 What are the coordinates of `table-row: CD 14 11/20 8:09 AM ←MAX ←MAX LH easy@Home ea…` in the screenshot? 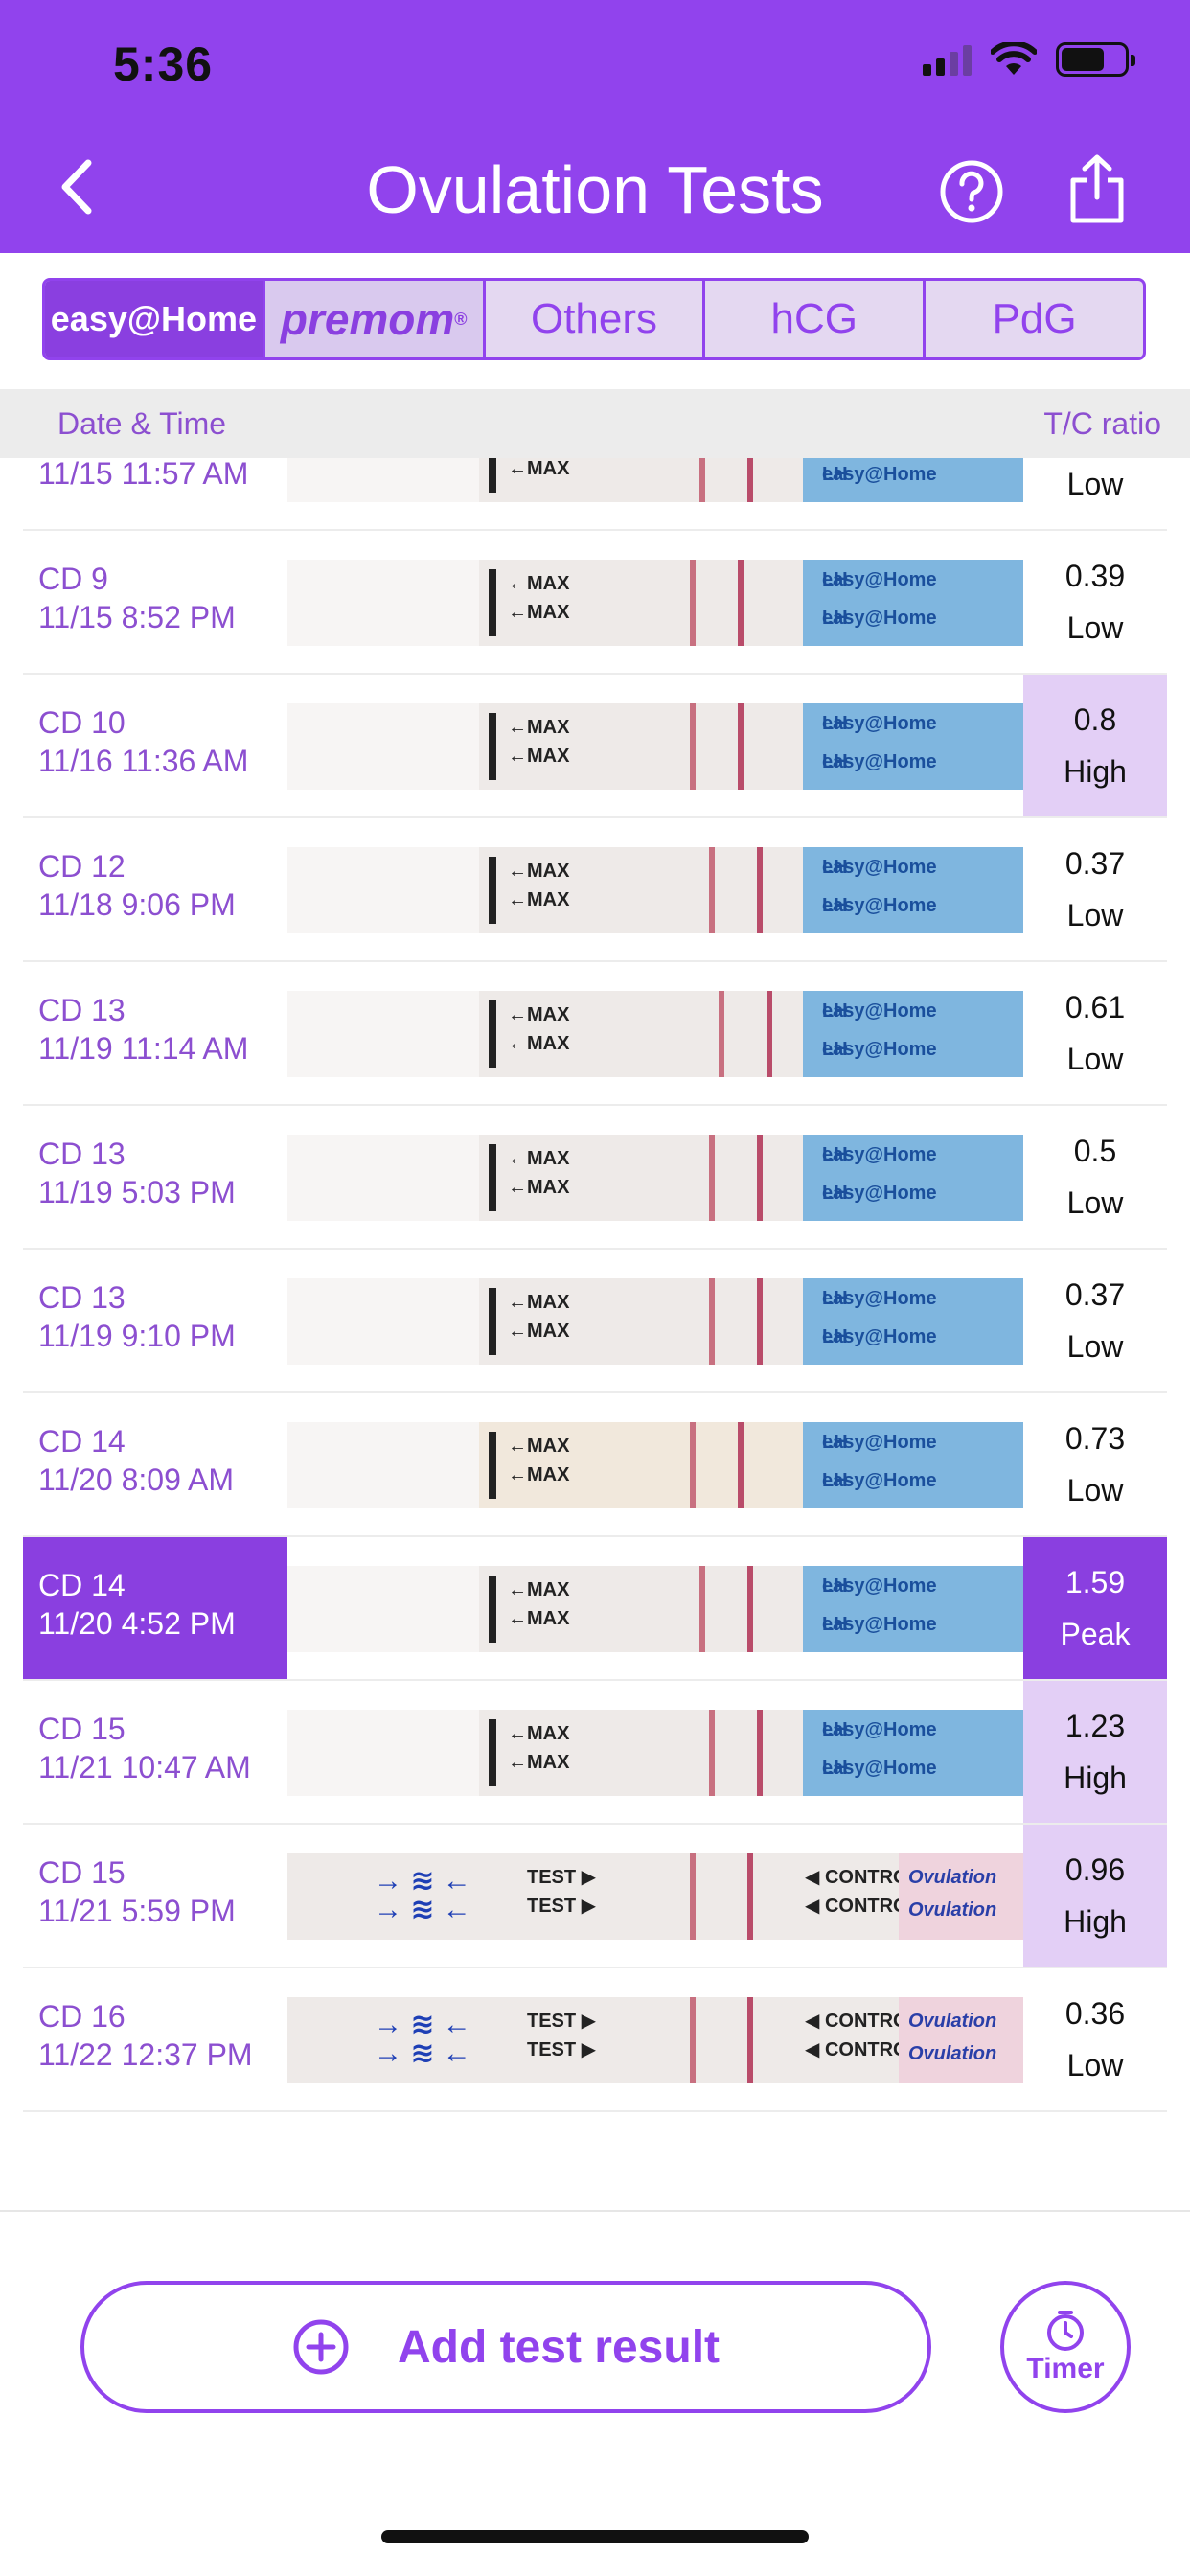 It's located at (595, 1465).